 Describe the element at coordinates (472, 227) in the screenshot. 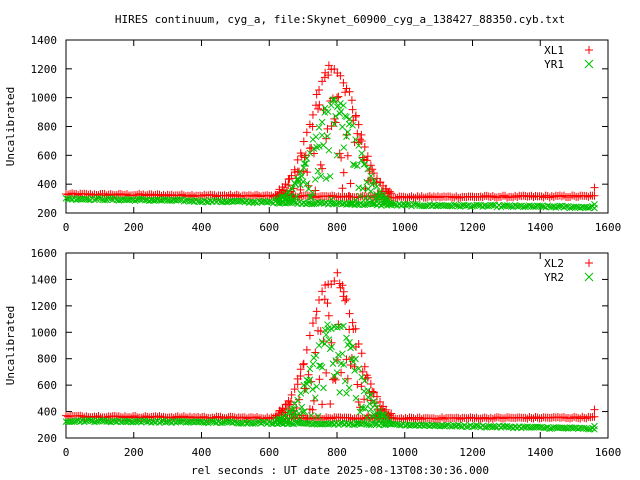

I see `x-tick-label: 1200` at that location.